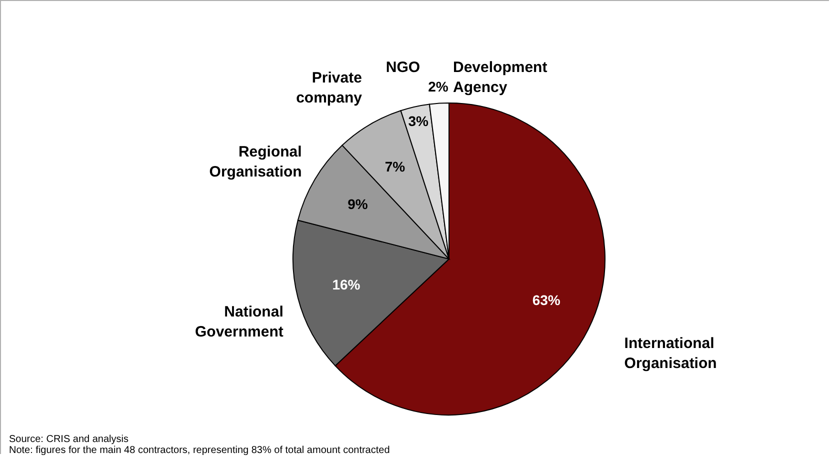 The width and height of the screenshot is (831, 458). I want to click on data-label: 7%, so click(395, 166).